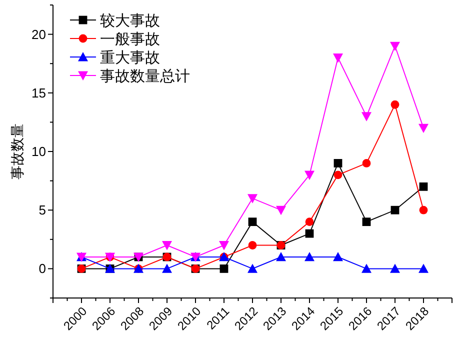  I want to click on legend-label: 重大事故, so click(130, 58).